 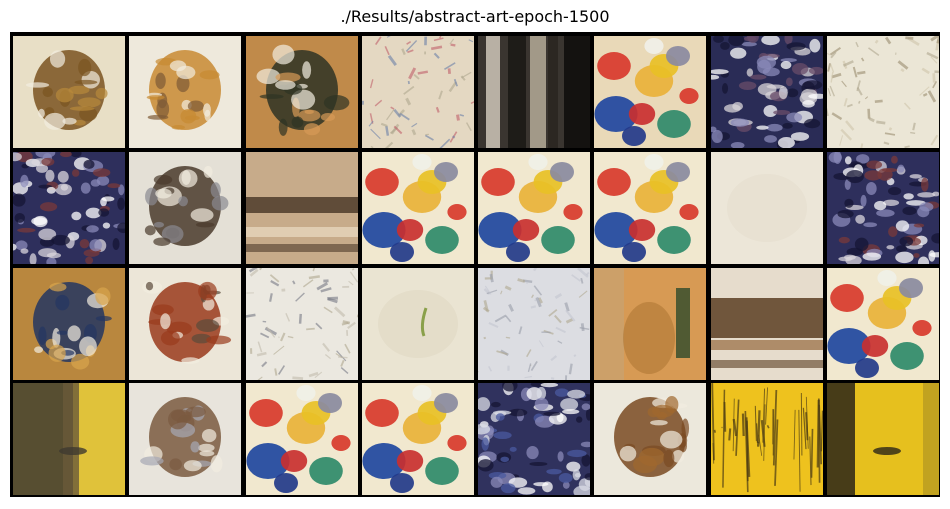 What do you see at coordinates (475, 16) in the screenshot?
I see `figure-title: ./Results/abstract-art-epoch-1500` at bounding box center [475, 16].